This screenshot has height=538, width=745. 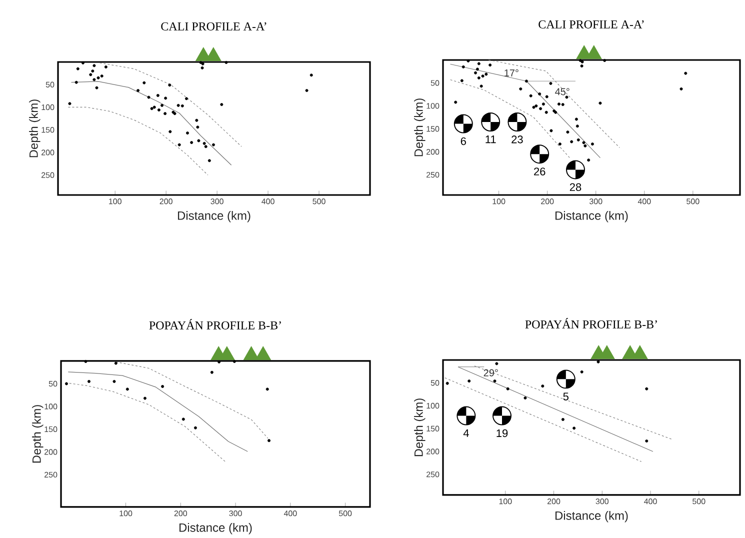 I want to click on annotation: 28, so click(x=576, y=187).